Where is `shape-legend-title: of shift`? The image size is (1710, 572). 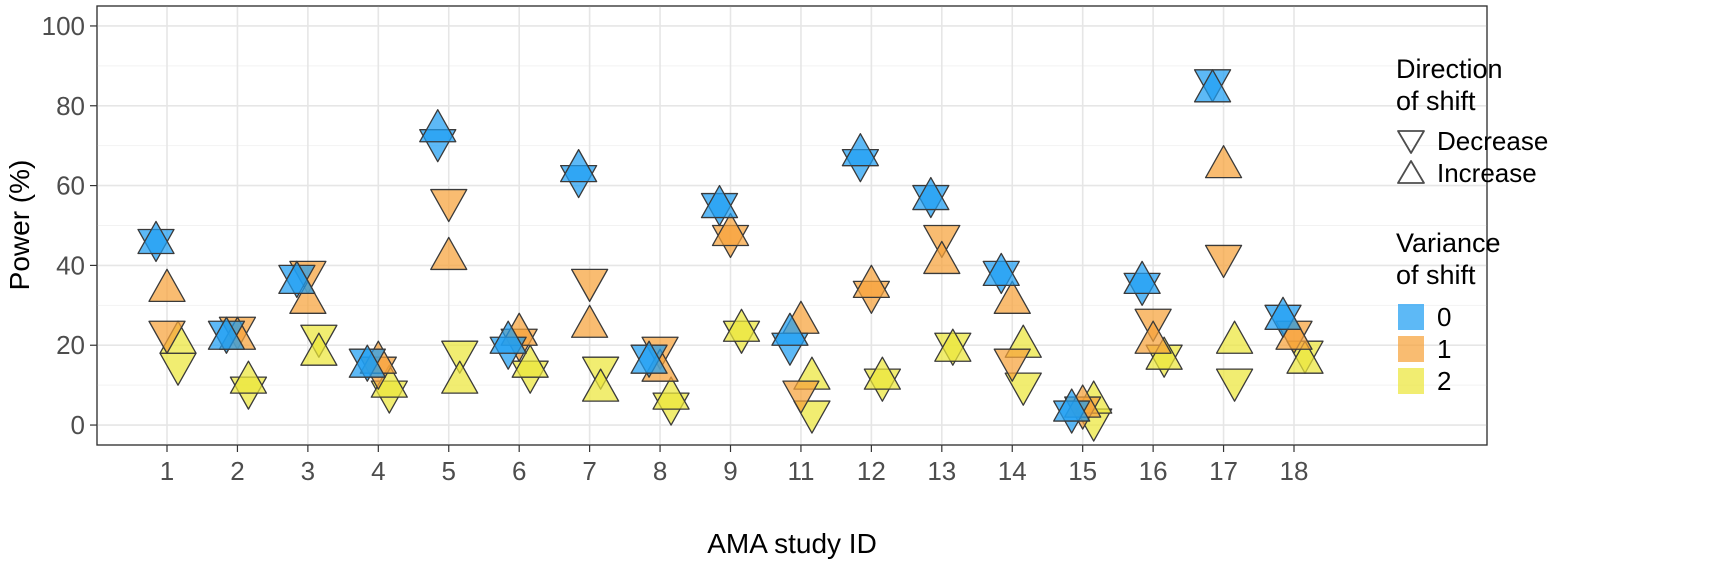
shape-legend-title: of shift is located at coordinates (1436, 101).